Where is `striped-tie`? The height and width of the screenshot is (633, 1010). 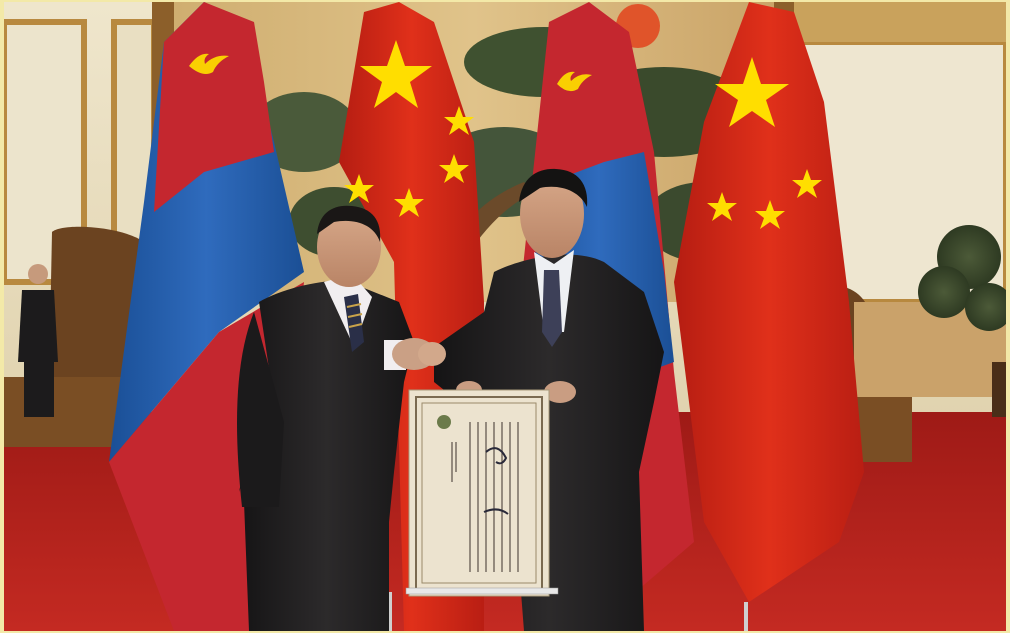
striped-tie is located at coordinates (354, 323).